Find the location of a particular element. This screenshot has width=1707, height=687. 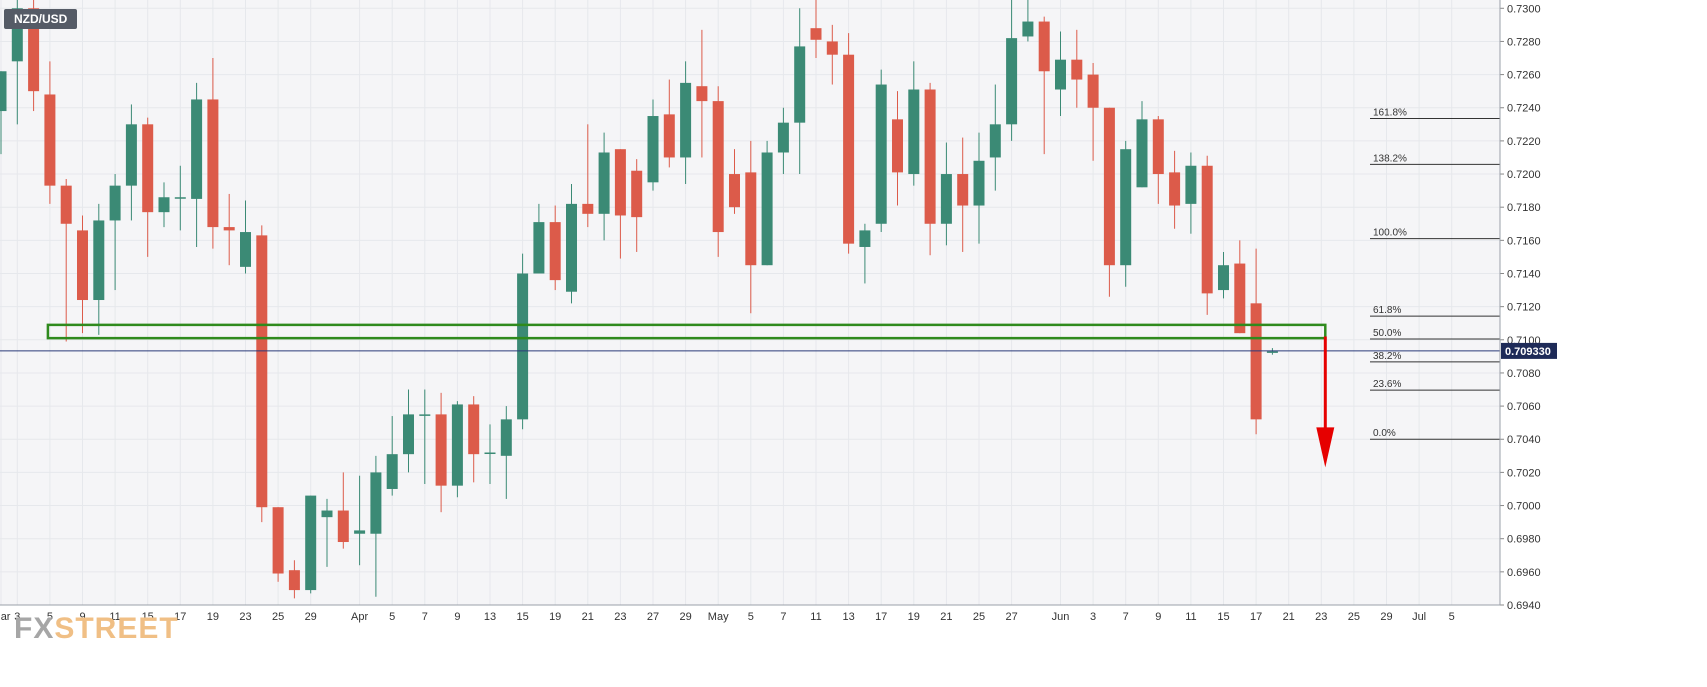

price-tick-label: 0.7180 is located at coordinates (1524, 208).